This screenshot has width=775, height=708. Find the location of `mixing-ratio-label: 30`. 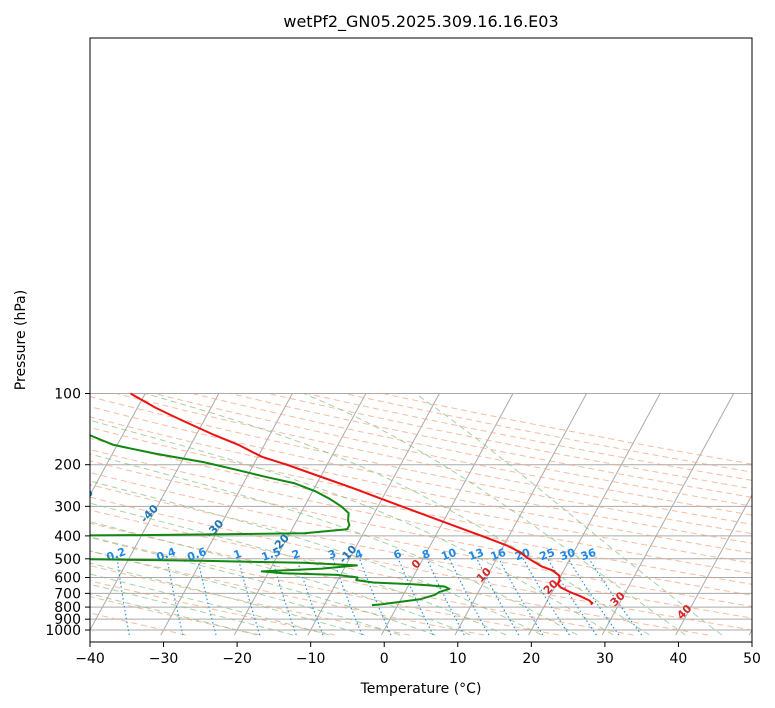

mixing-ratio-label: 30 is located at coordinates (567, 555).